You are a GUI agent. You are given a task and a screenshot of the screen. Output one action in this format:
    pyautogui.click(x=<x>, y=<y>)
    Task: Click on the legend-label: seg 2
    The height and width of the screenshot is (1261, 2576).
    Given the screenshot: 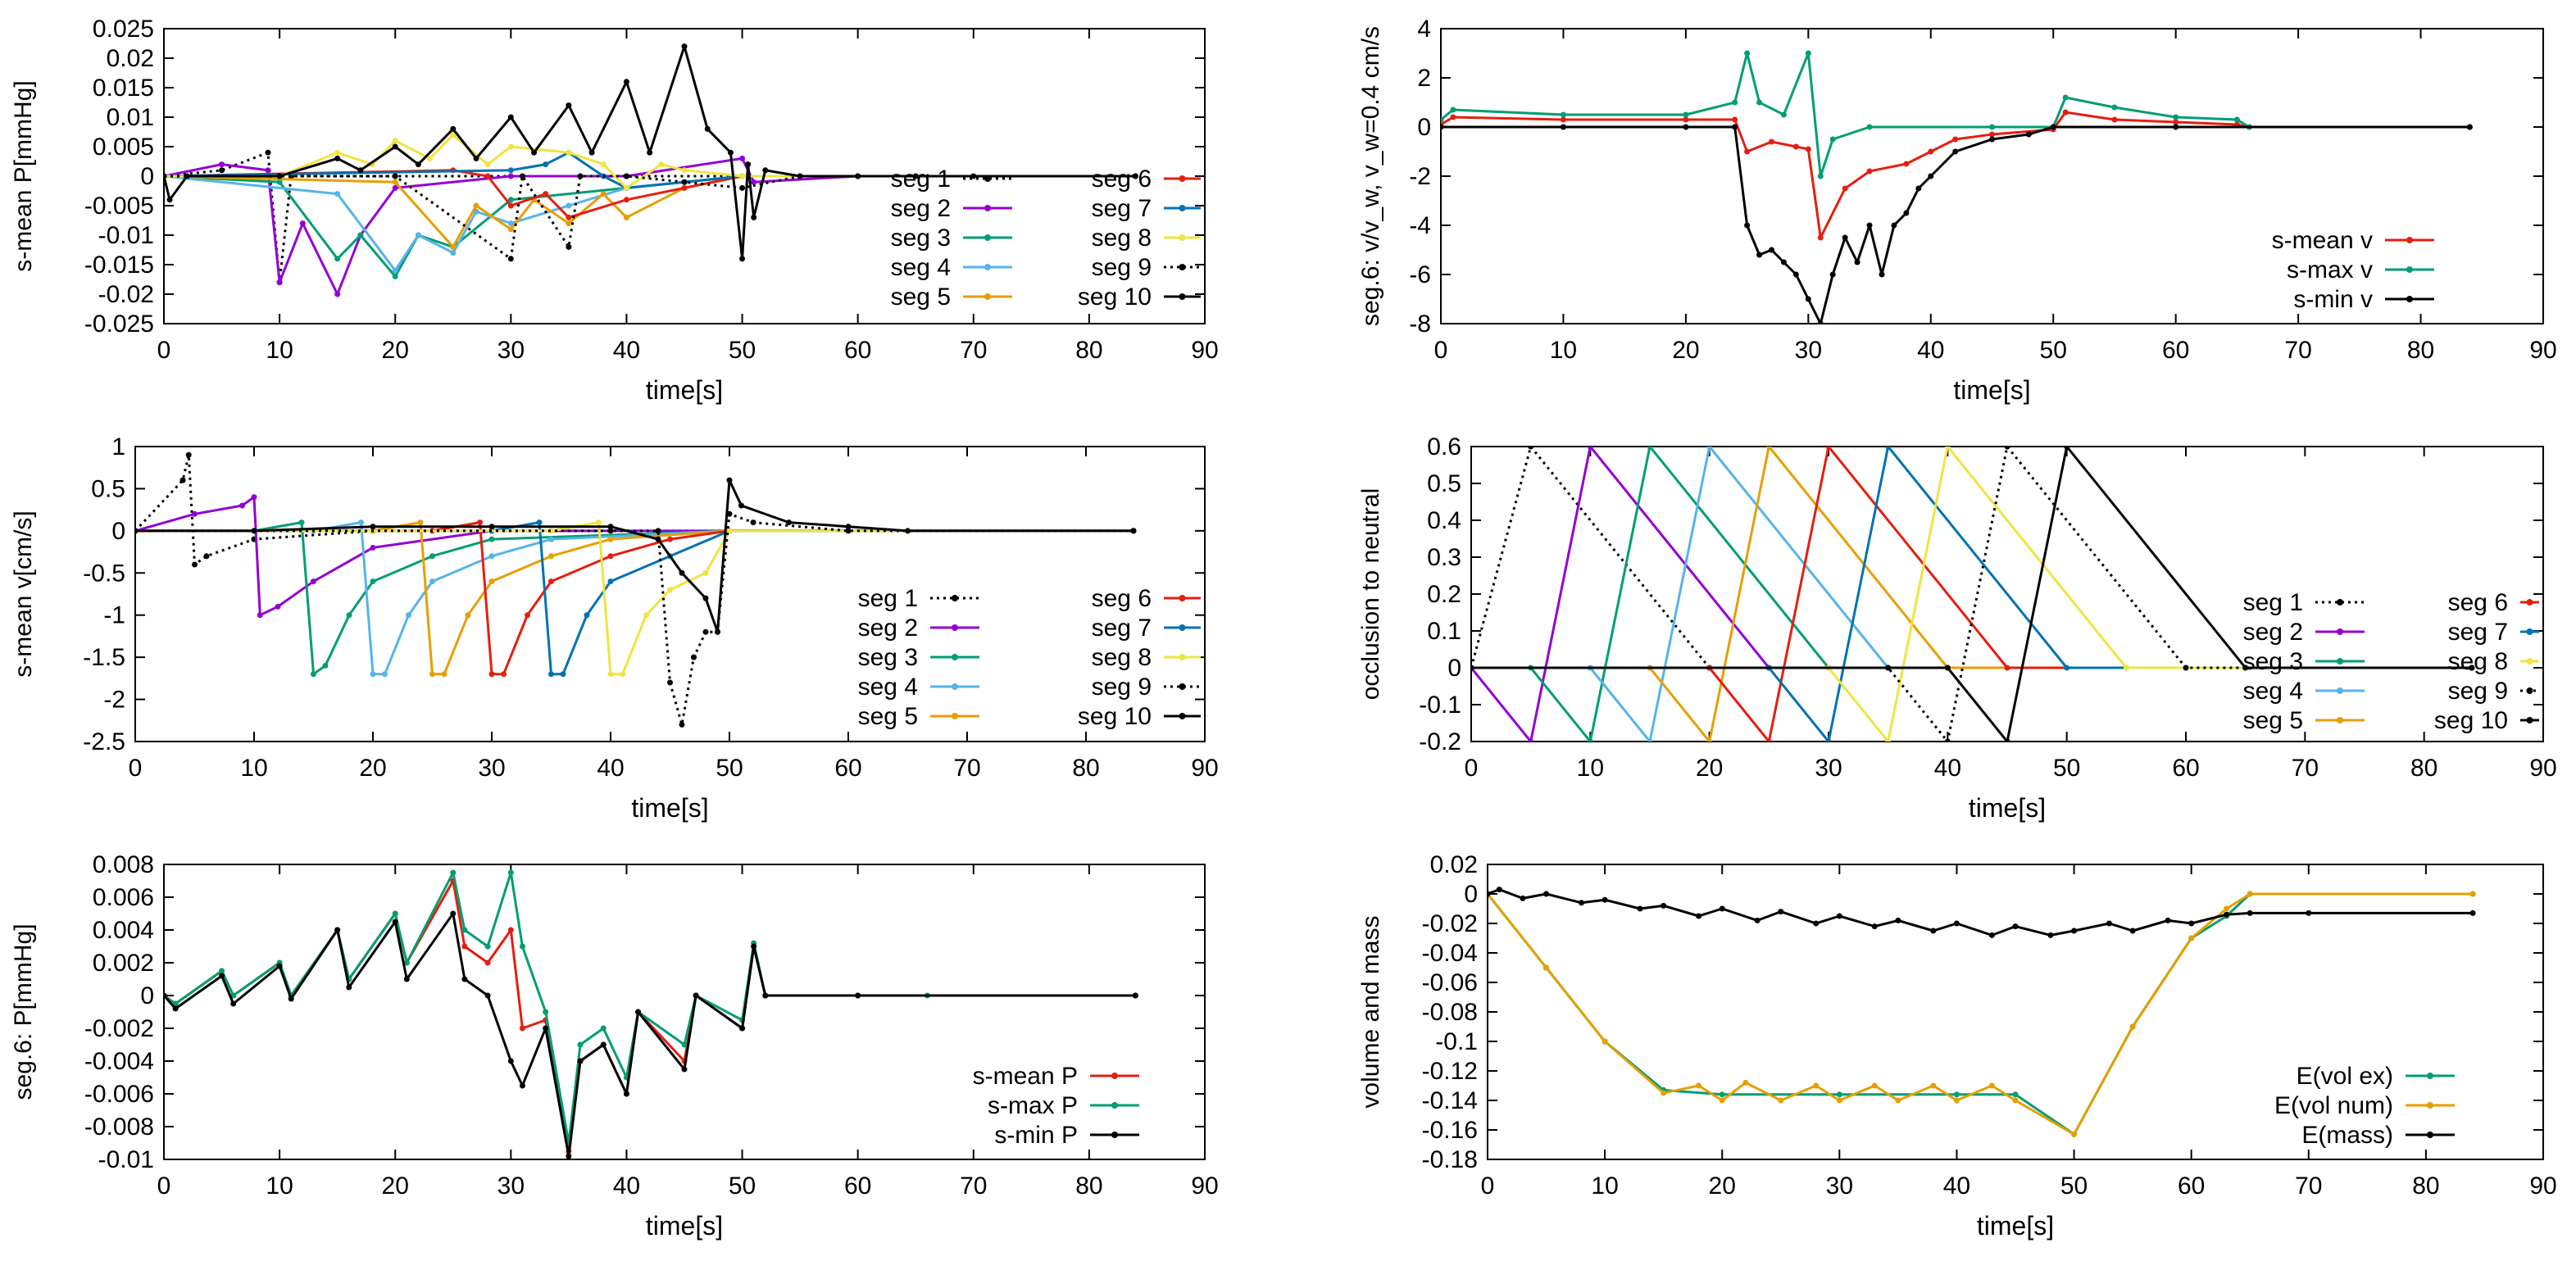 What is the action you would take?
    pyautogui.click(x=888, y=628)
    